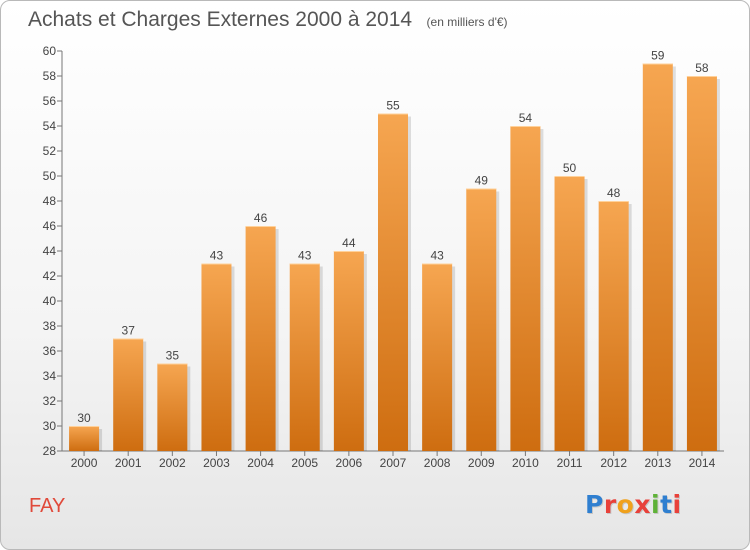  I want to click on y-tick-label: 52, so click(50, 151).